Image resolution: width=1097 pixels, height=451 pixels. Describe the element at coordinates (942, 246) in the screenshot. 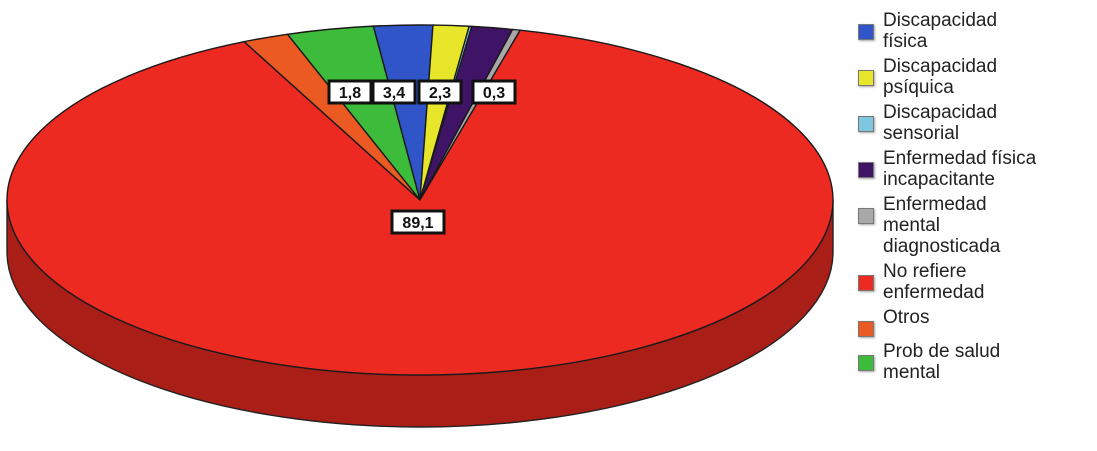

I see `legend-label-line: diagnosticada` at that location.